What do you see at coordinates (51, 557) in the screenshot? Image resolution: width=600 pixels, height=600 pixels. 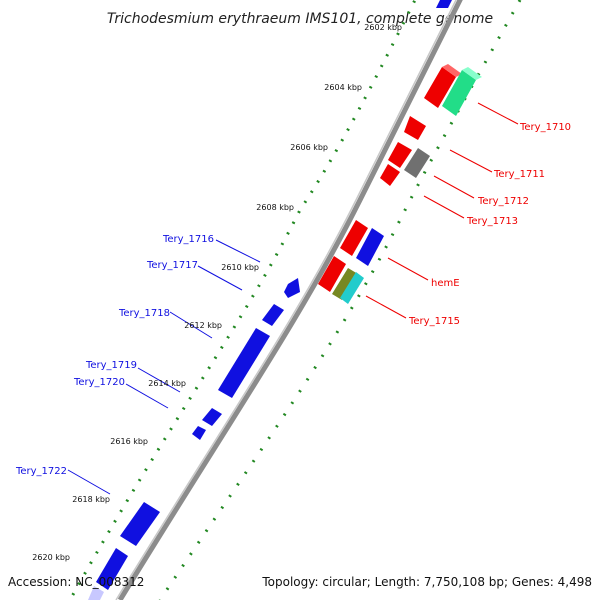 I see `tick-2620: 2620 kbp` at bounding box center [51, 557].